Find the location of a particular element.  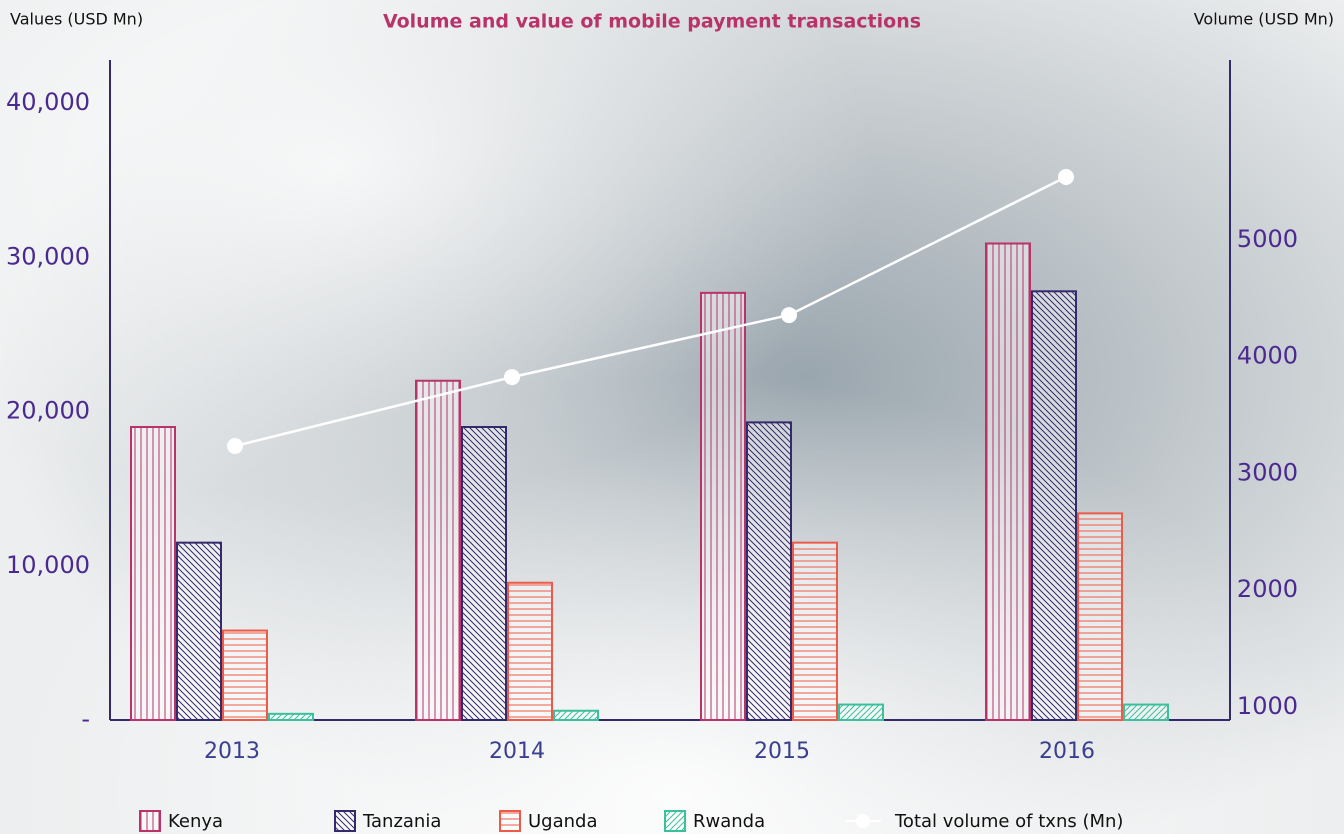

y2-axis-title: Volume (USD Mn) is located at coordinates (1264, 19).